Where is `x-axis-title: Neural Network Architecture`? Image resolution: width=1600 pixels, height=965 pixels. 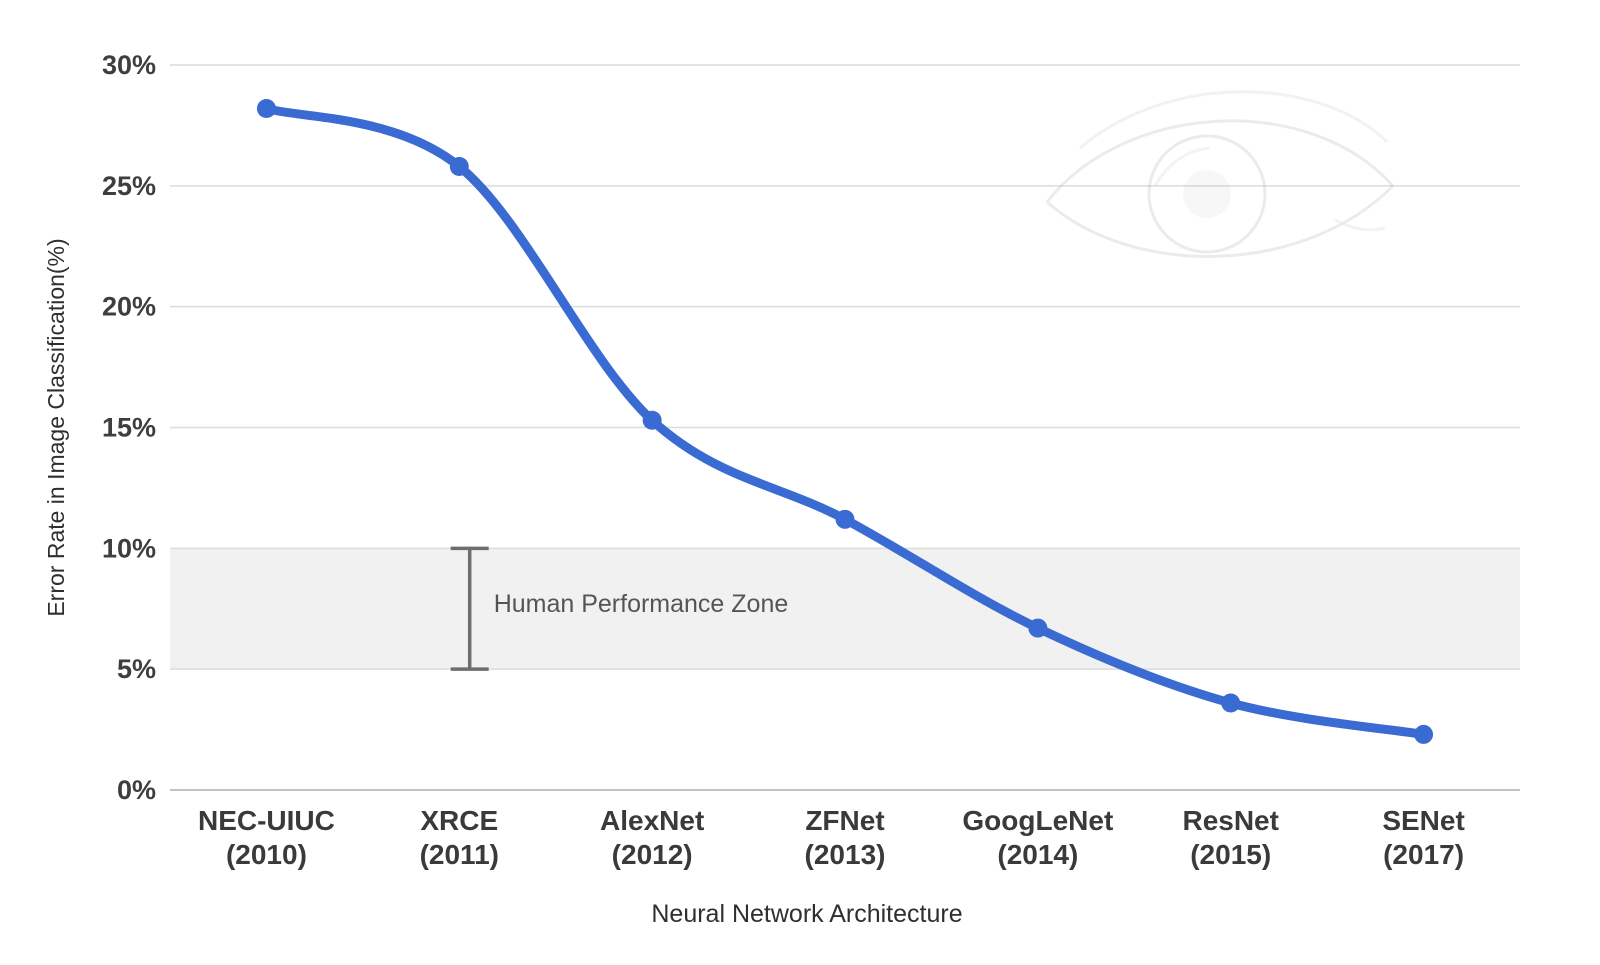
x-axis-title: Neural Network Architecture is located at coordinates (806, 914).